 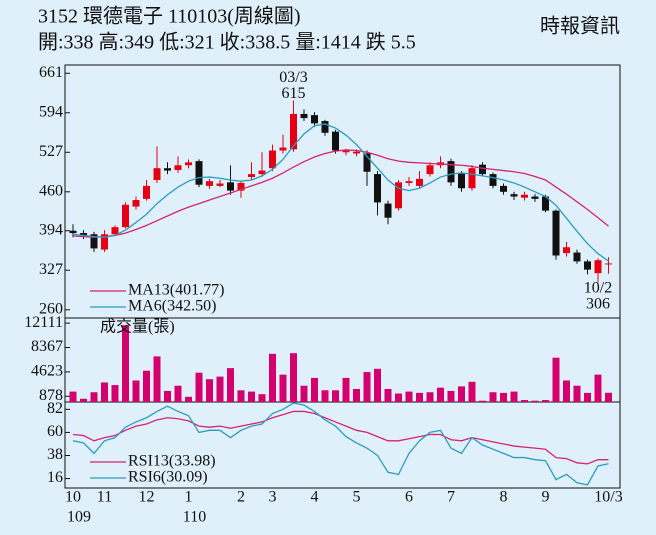 I want to click on x-tick-label: 7, so click(x=451, y=497).